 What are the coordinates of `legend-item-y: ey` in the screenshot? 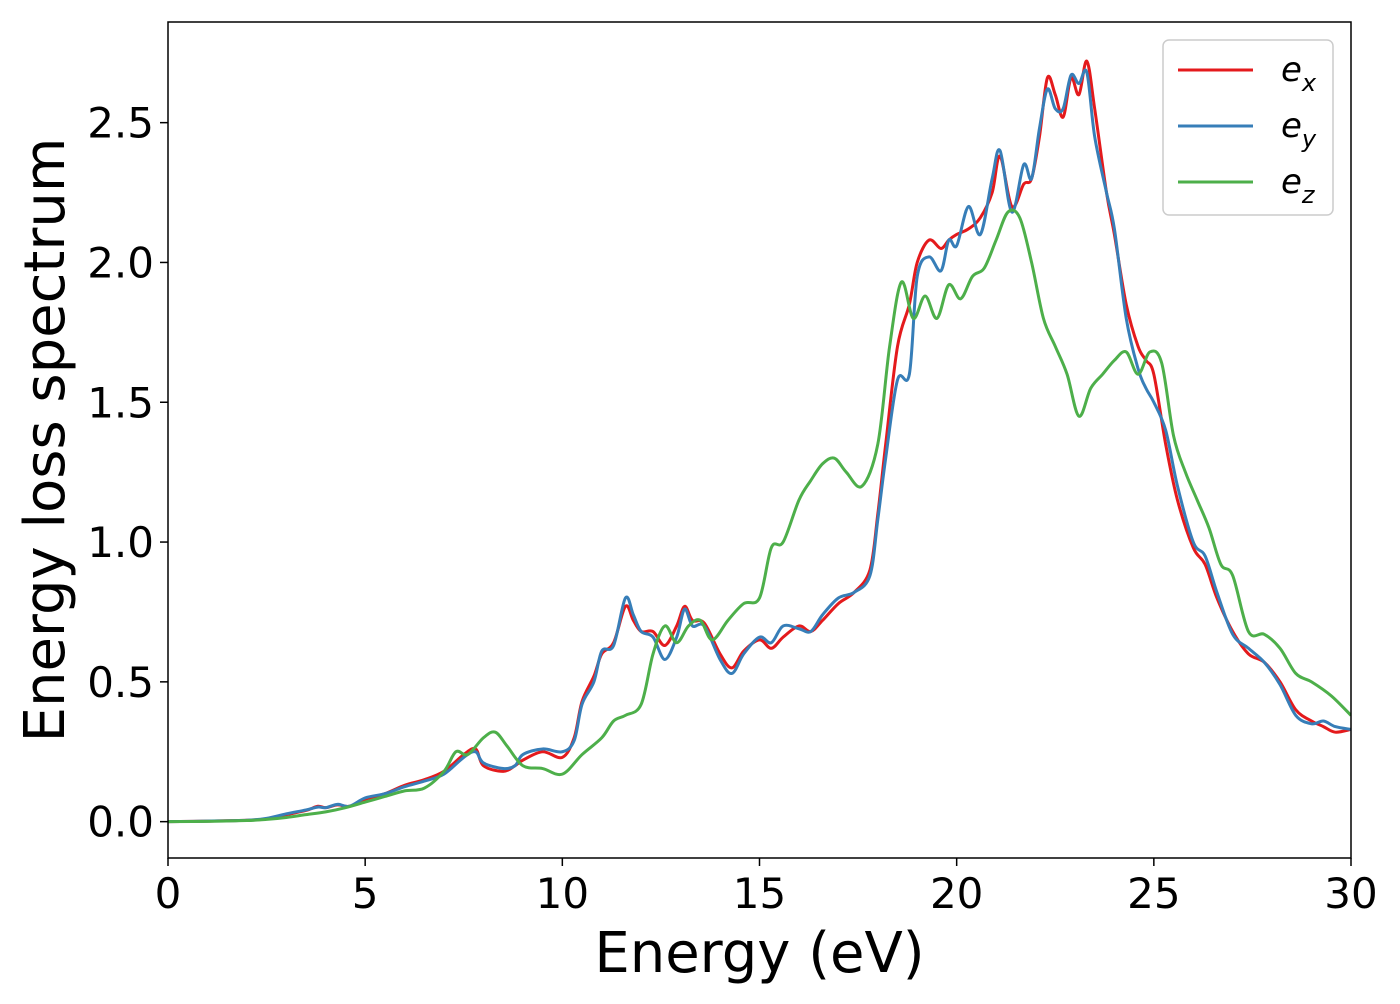 It's located at (1247, 129).